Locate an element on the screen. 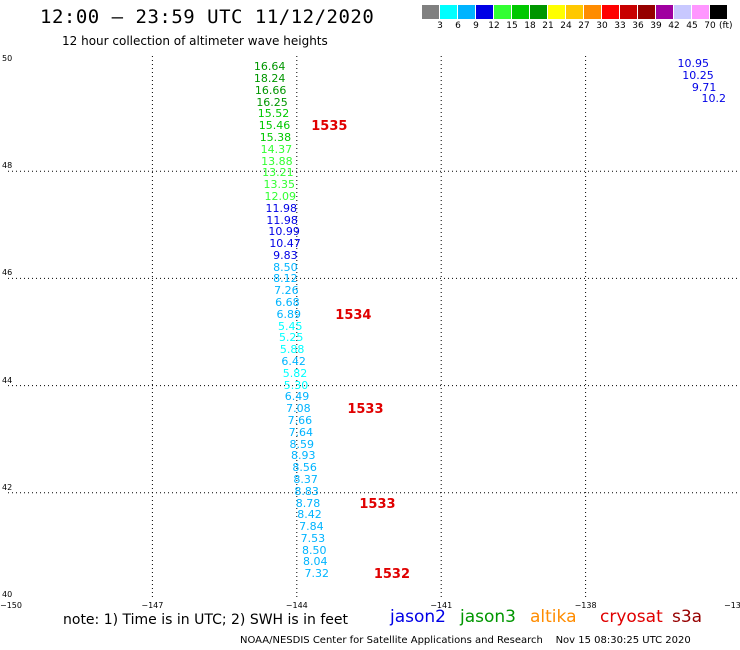 The height and width of the screenshot is (650, 740). color-scale-label: 42 is located at coordinates (674, 26).